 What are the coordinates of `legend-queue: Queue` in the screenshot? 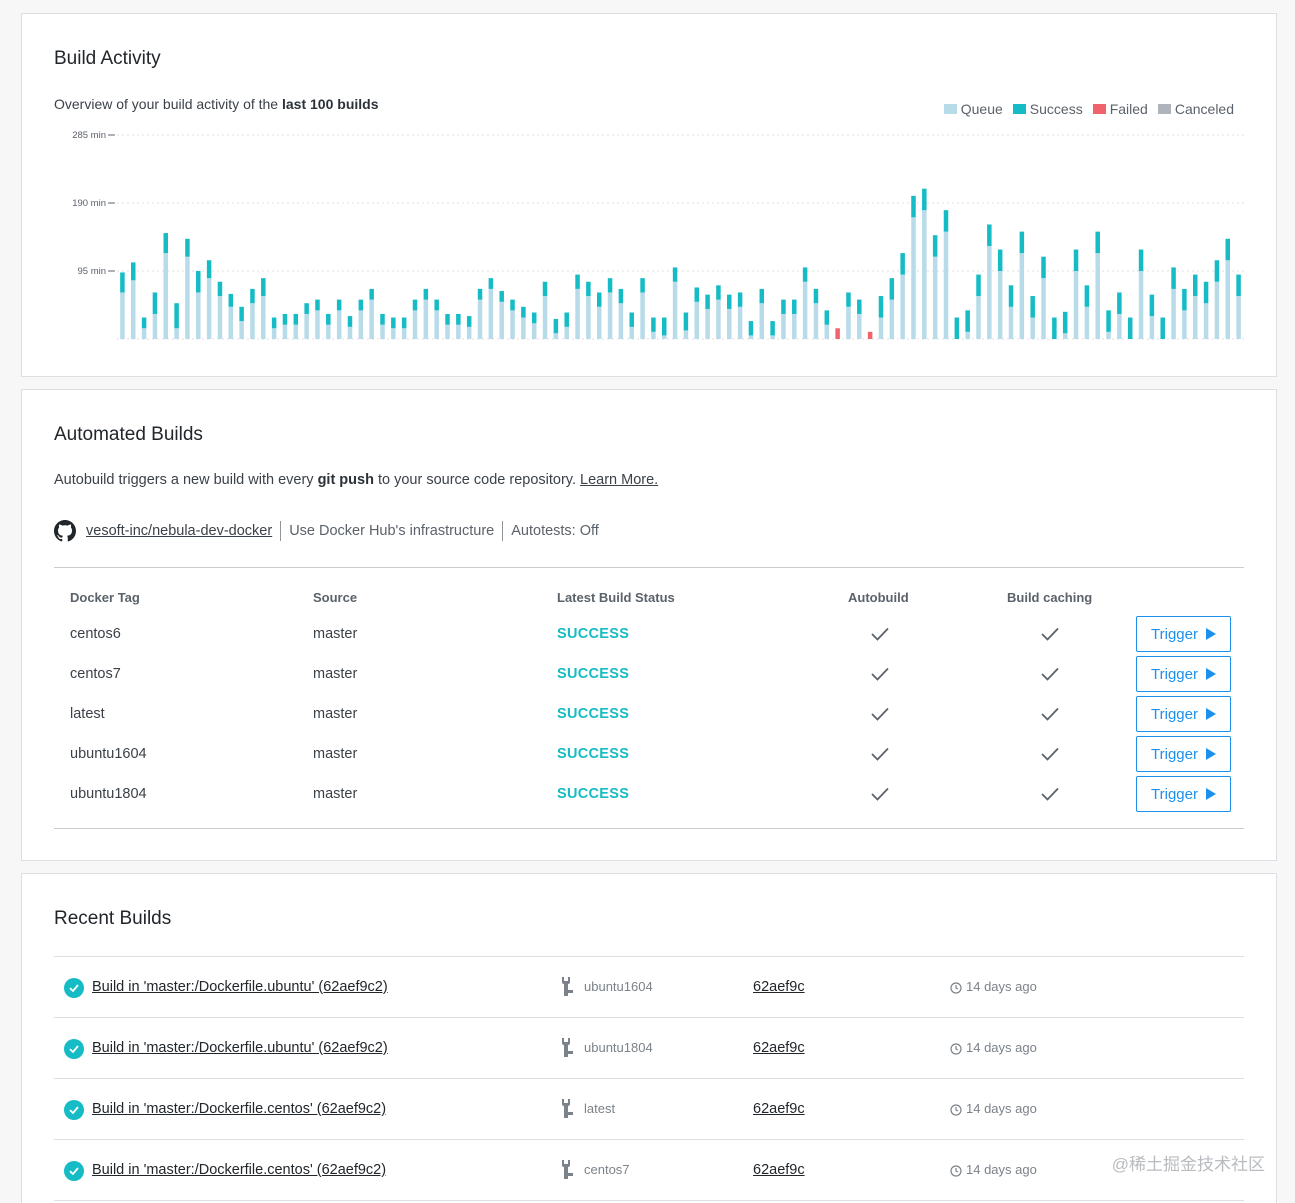 It's located at (973, 109).